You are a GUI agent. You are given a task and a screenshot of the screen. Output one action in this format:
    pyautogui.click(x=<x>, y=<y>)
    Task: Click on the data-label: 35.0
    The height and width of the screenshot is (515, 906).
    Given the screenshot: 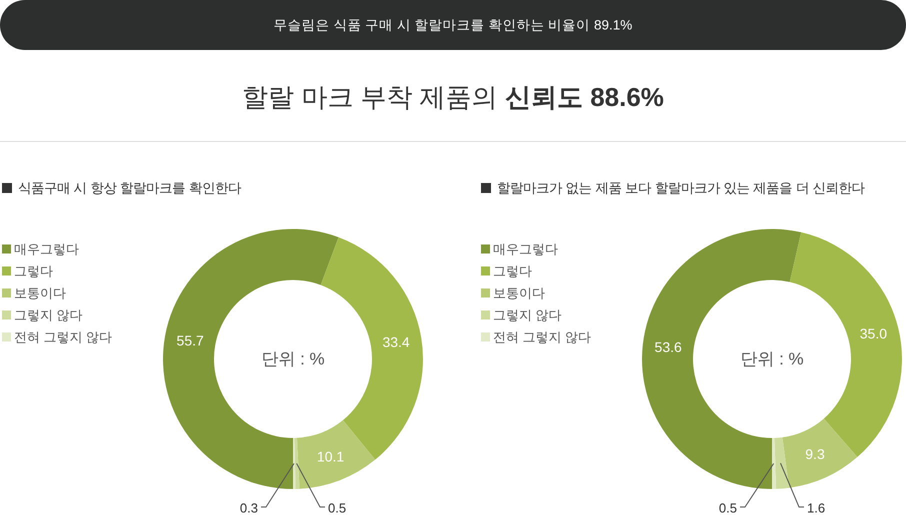 What is the action you would take?
    pyautogui.click(x=873, y=334)
    